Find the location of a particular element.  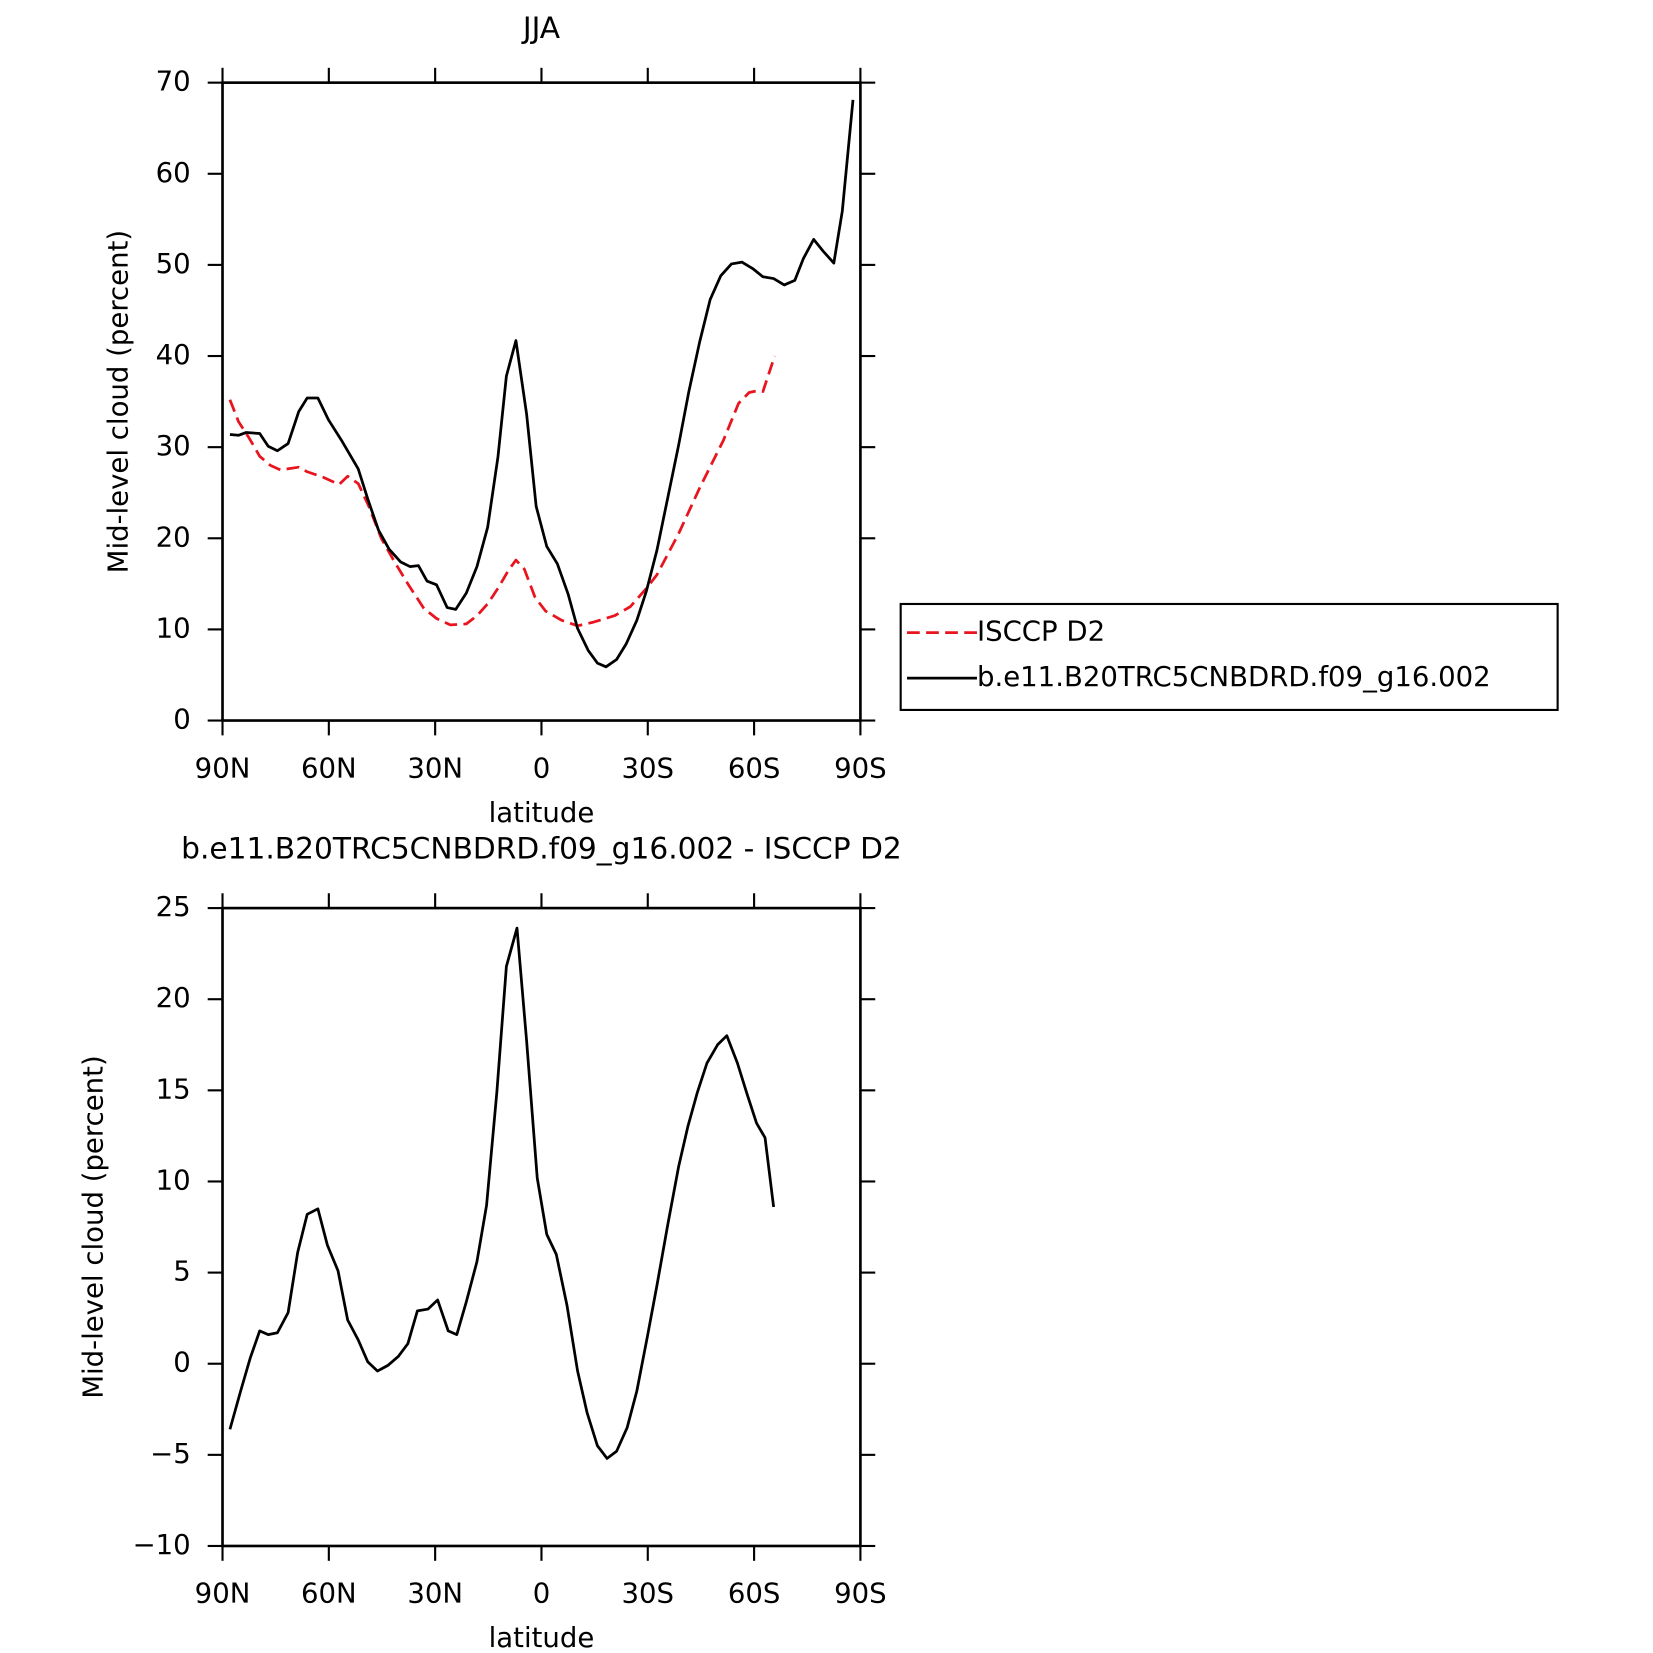

y-tick-label: 25 is located at coordinates (173, 907).